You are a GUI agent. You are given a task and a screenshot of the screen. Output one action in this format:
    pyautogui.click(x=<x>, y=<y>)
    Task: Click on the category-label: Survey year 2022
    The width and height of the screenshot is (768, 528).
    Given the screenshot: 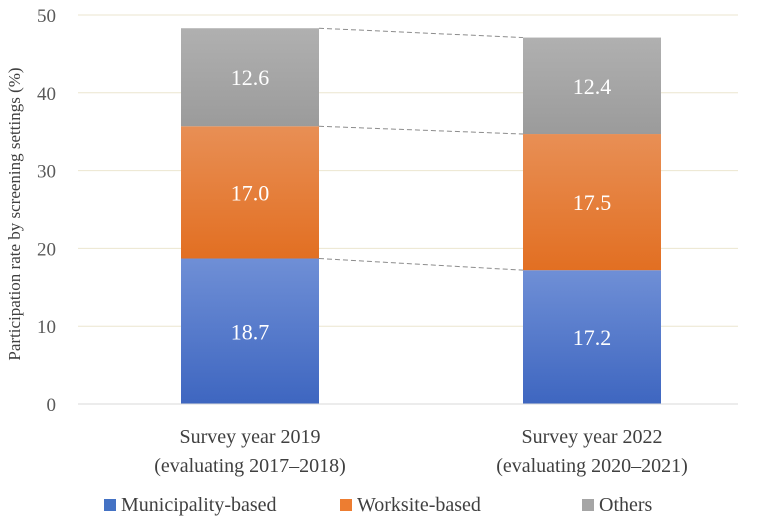 What is the action you would take?
    pyautogui.click(x=591, y=437)
    